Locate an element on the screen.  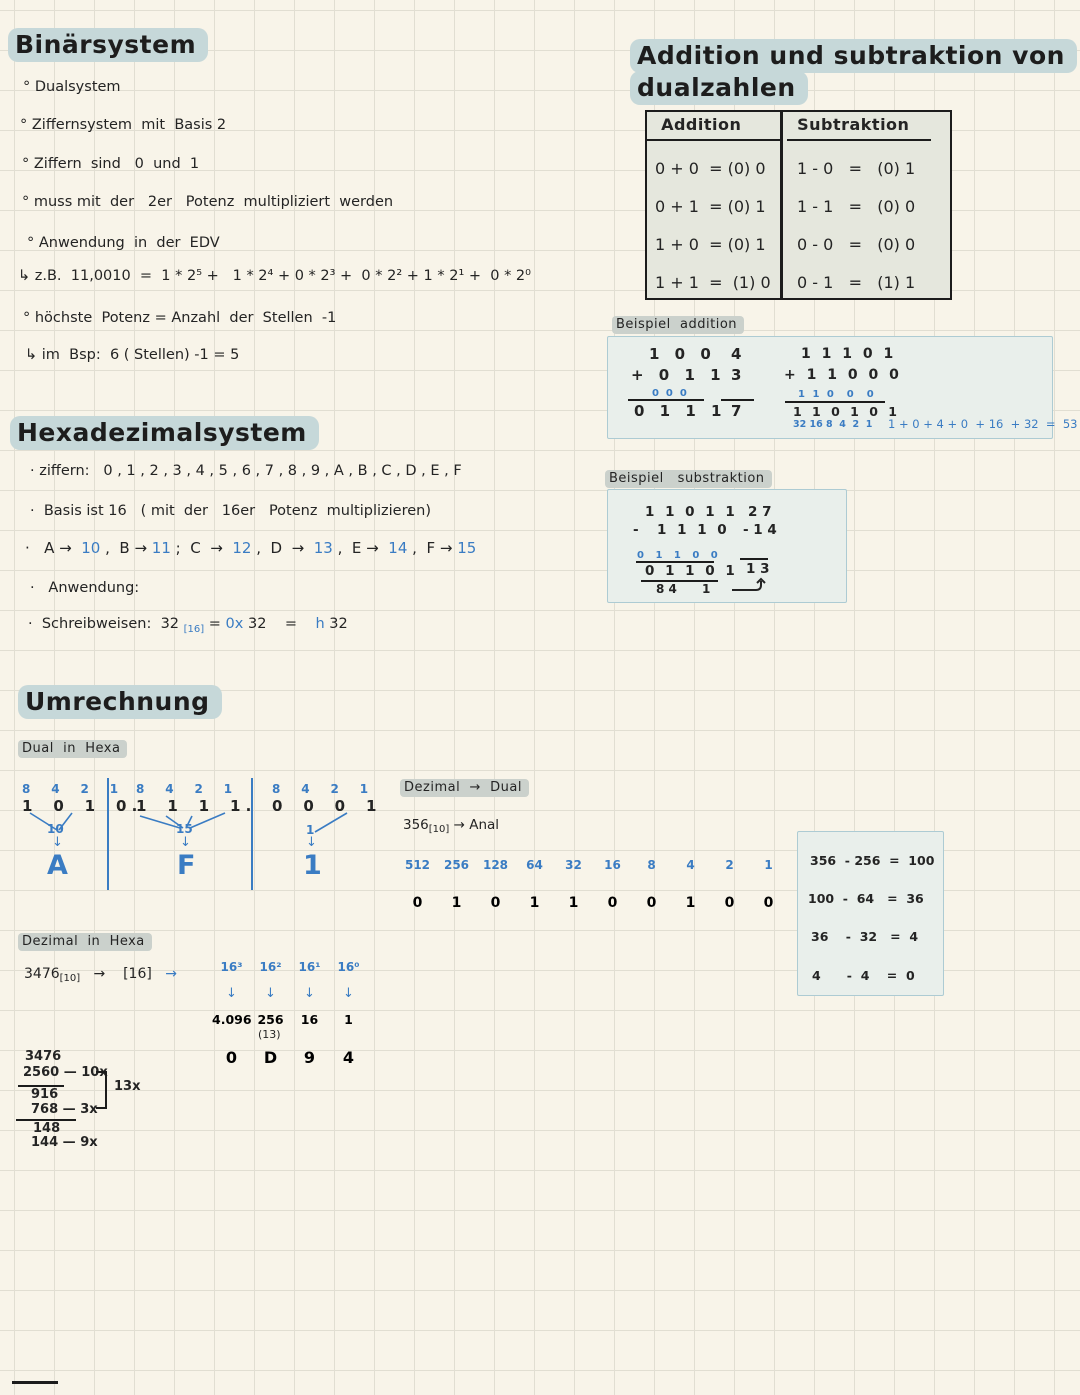
group3-digits: 0 0 0 1 is located at coordinates (324, 806).